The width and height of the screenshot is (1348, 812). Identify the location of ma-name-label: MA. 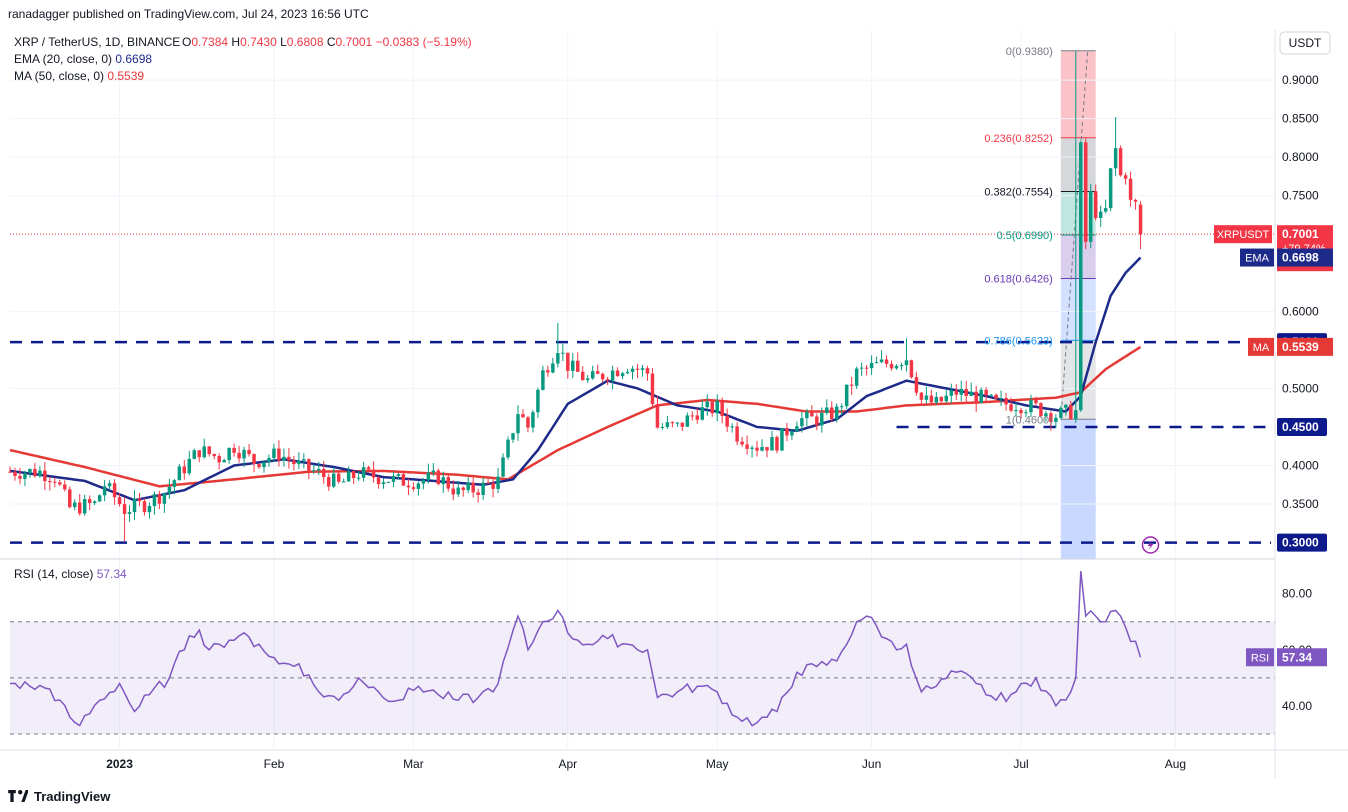
(1261, 348).